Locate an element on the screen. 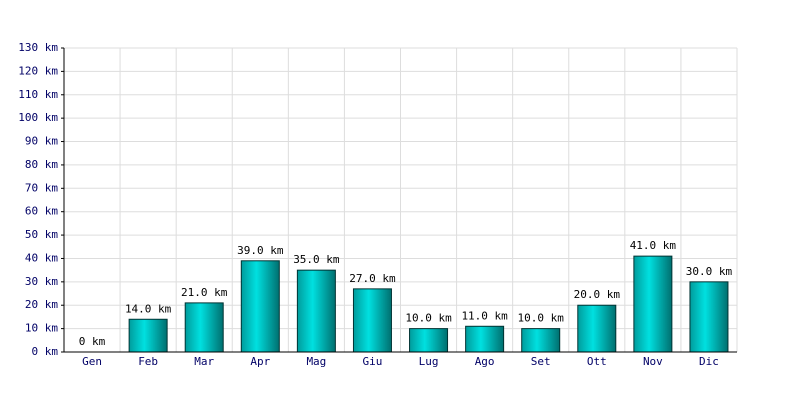  value-label: 11.0 km is located at coordinates (484, 315).